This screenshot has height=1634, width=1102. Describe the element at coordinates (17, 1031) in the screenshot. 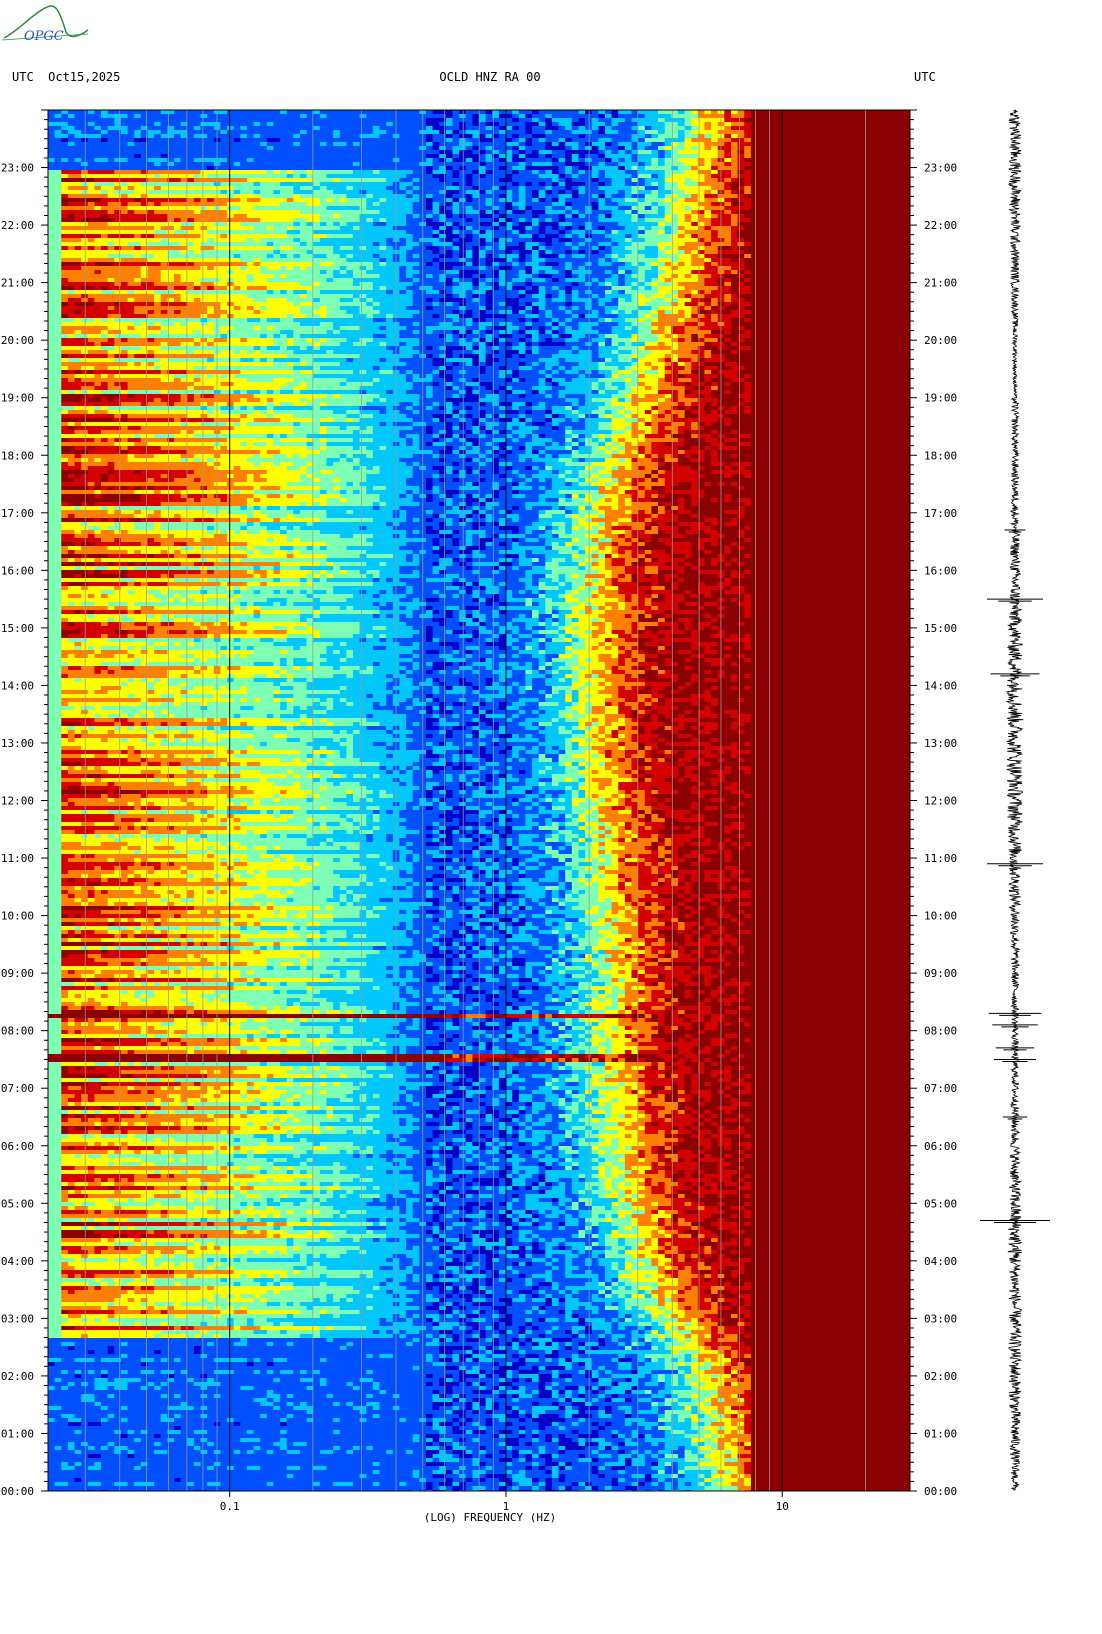

I see `y-tick-label-left: 08:00` at that location.